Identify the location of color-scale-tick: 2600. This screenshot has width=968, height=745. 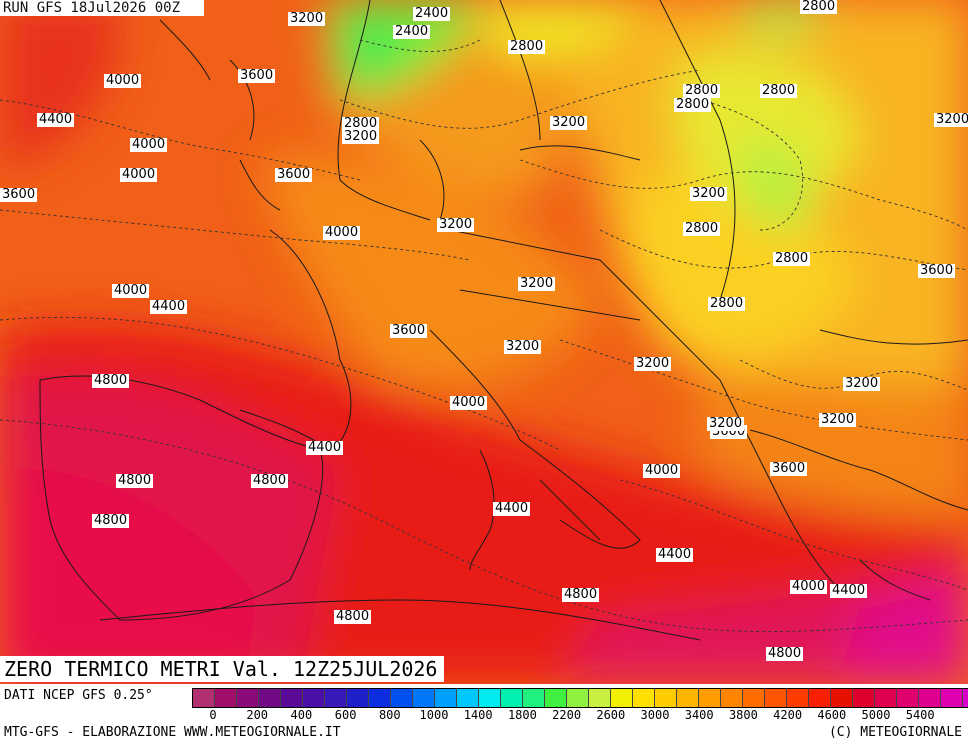
(611, 715).